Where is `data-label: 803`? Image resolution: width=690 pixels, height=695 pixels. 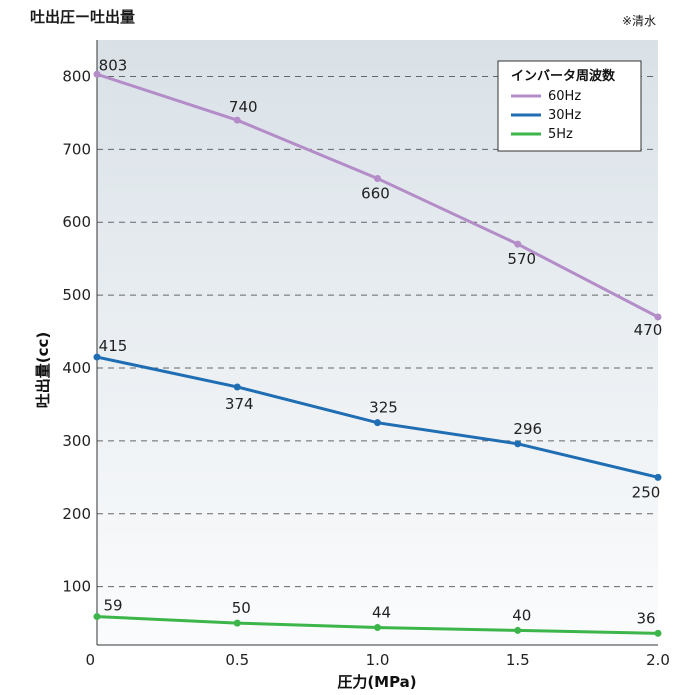
data-label: 803 is located at coordinates (113, 65).